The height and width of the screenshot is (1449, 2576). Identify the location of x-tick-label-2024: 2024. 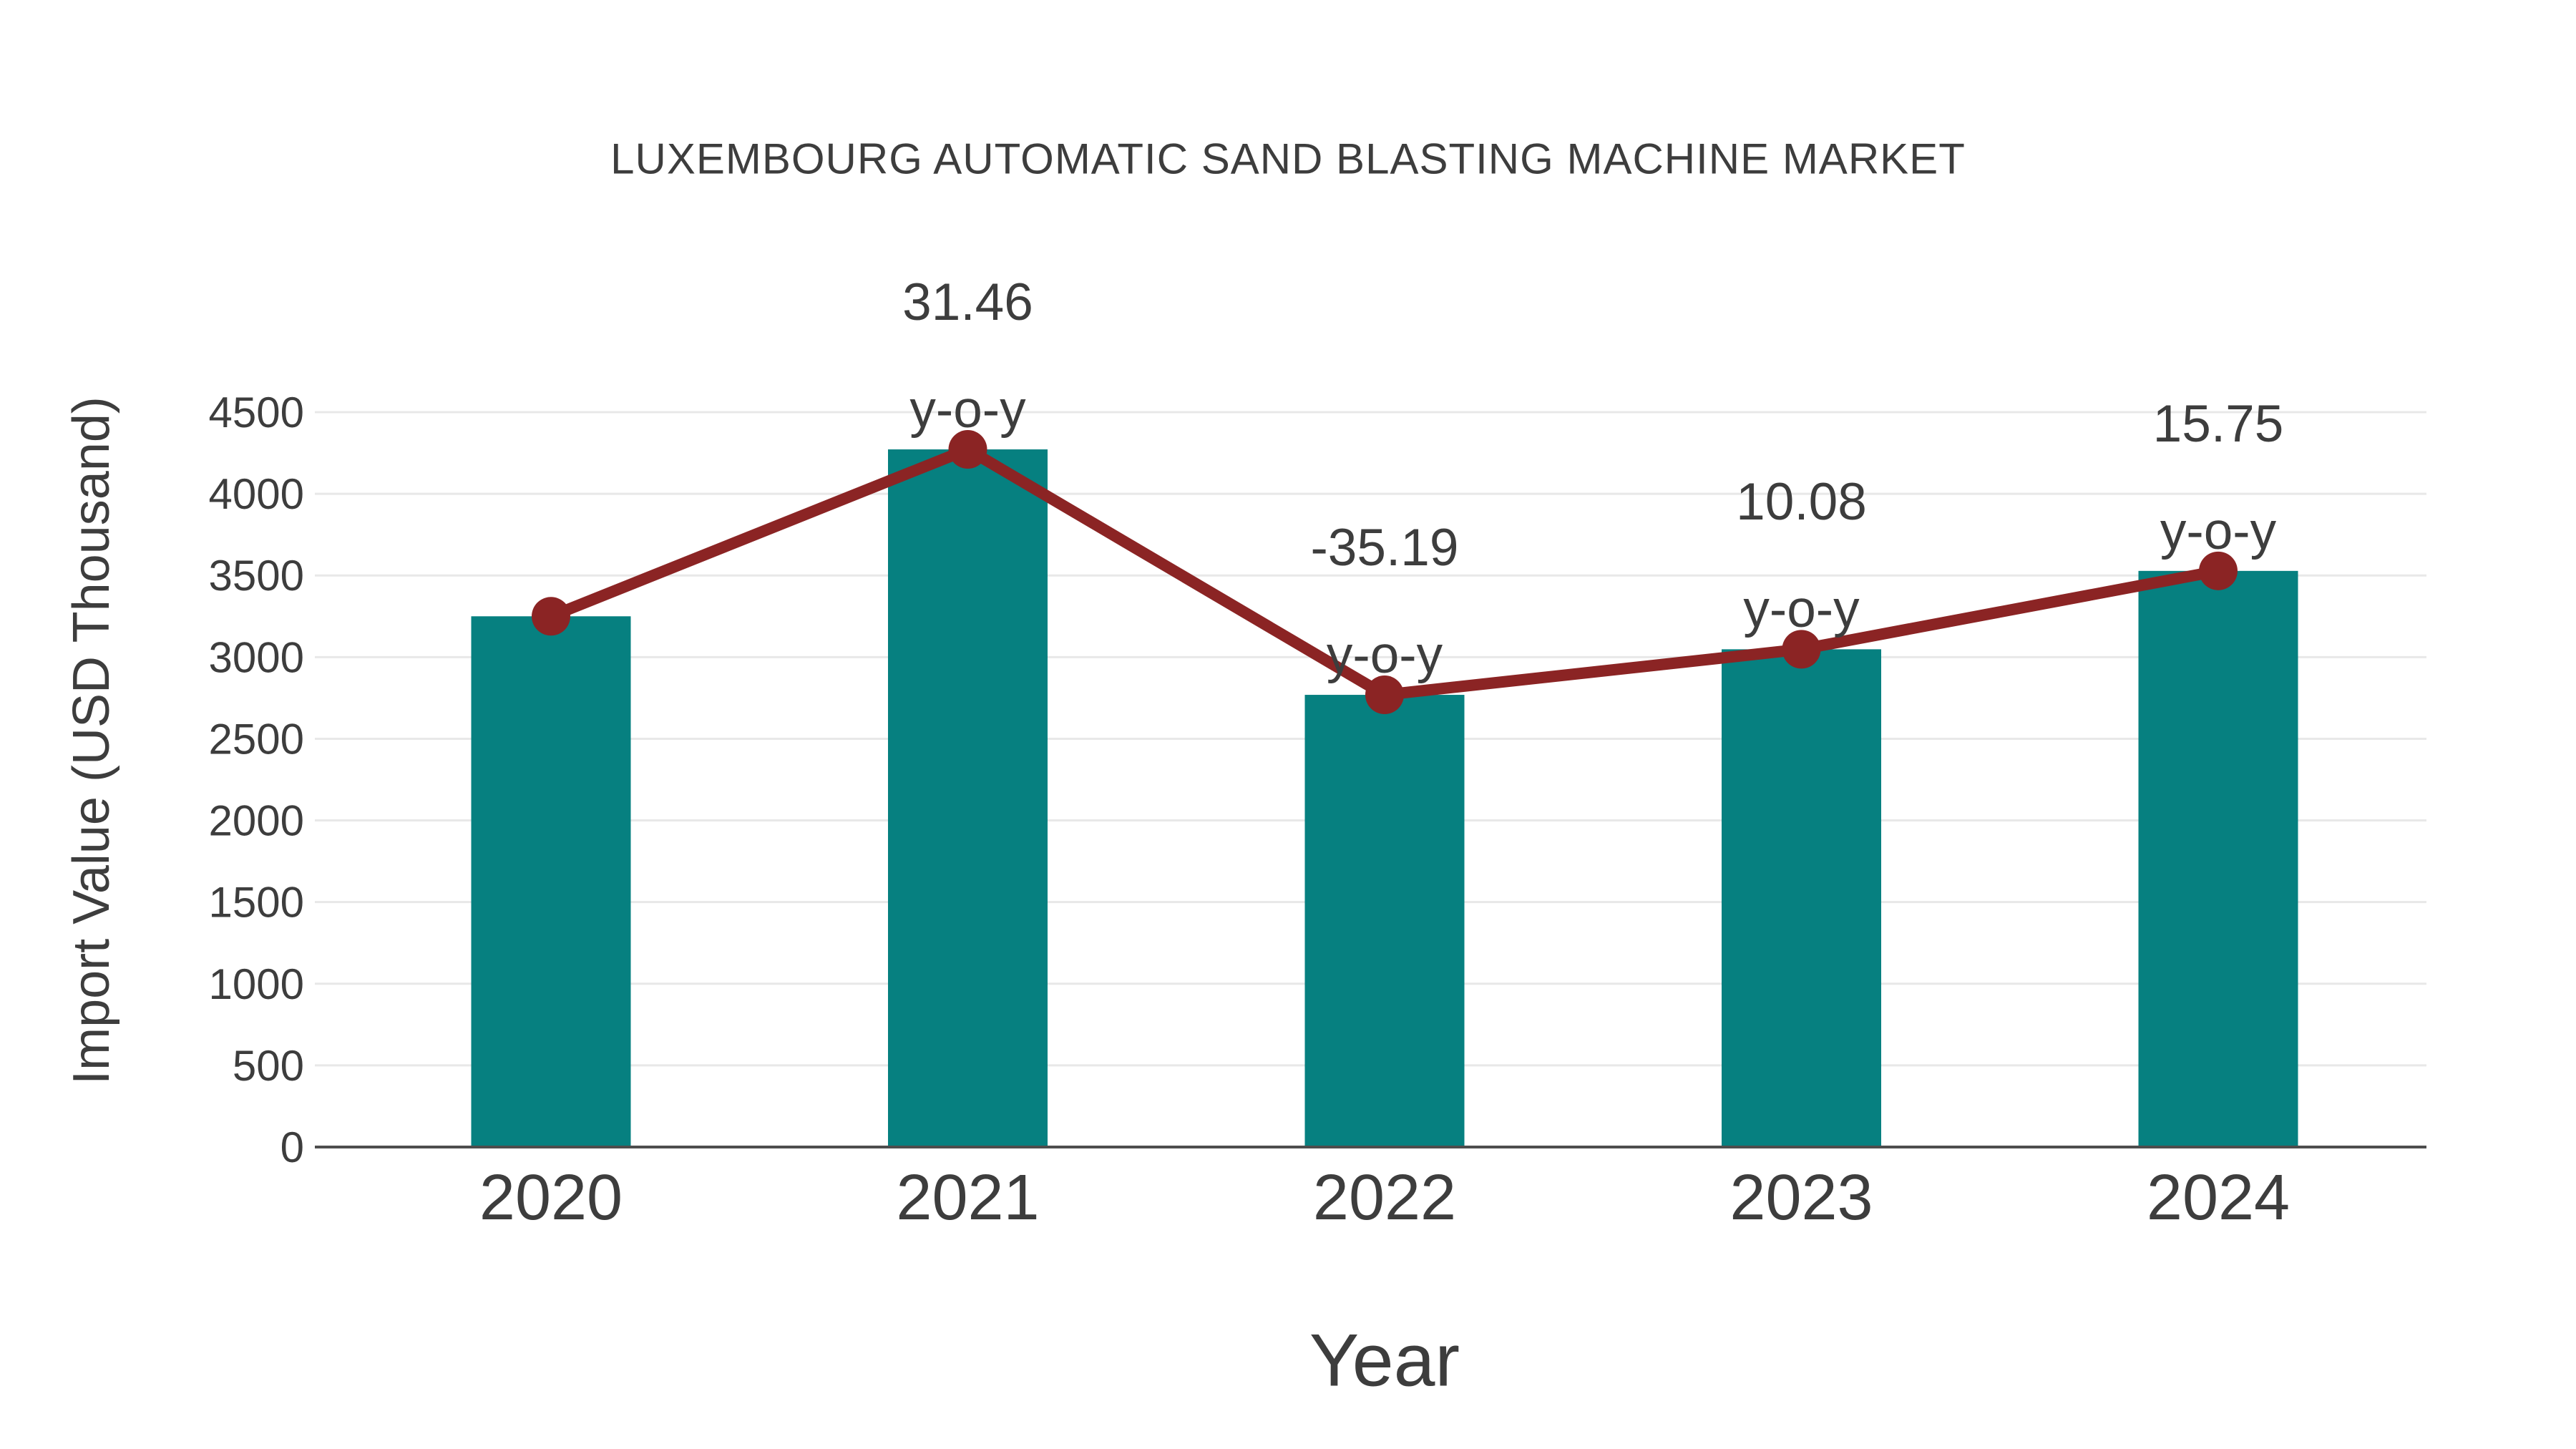
(2218, 1198).